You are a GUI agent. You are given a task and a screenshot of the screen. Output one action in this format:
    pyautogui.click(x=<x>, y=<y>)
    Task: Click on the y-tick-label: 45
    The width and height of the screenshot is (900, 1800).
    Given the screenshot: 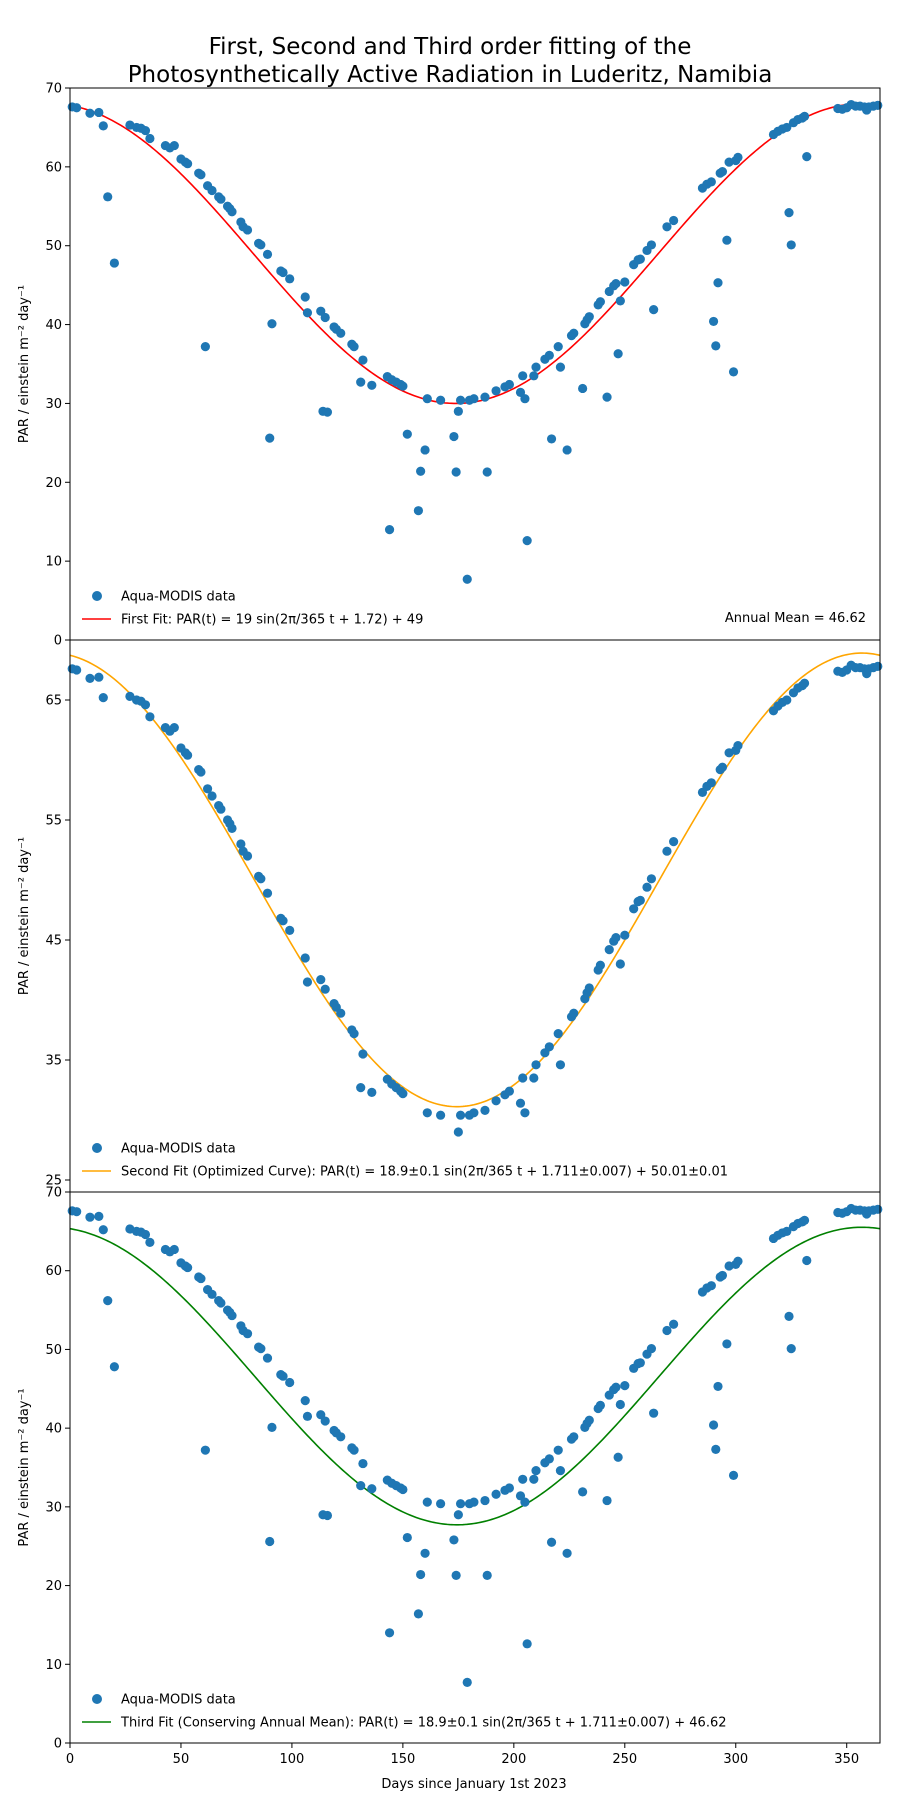 What is the action you would take?
    pyautogui.click(x=53, y=941)
    